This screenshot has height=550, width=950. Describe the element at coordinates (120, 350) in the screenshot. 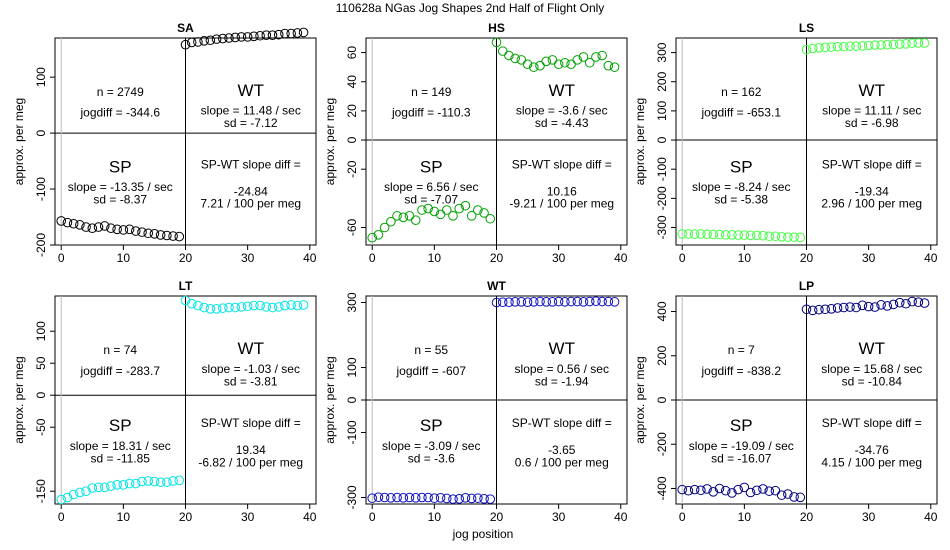

I see `stat-n: n = 74` at that location.